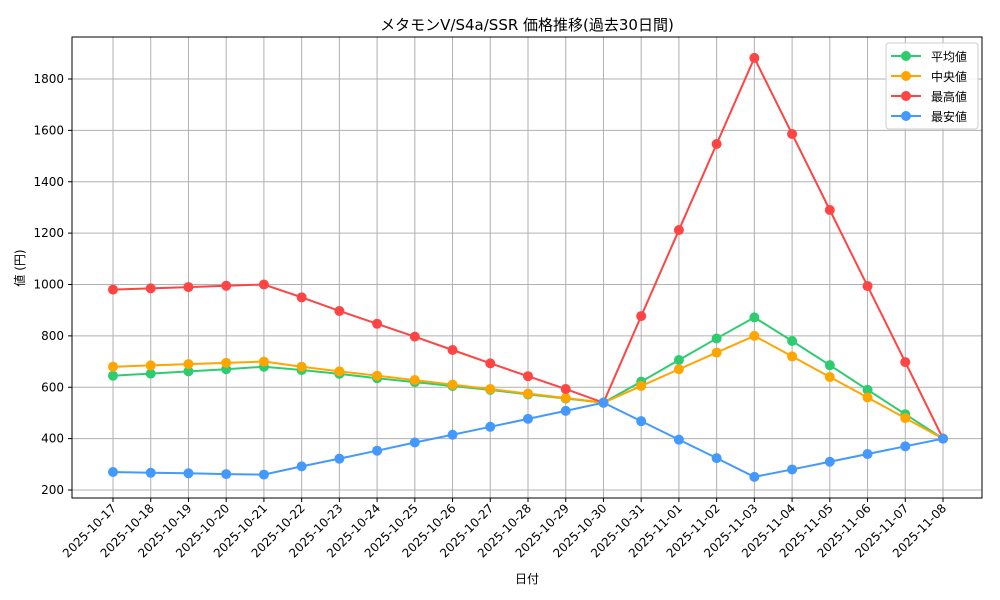  Describe the element at coordinates (48, 285) in the screenshot. I see `y-tick-label: 1000` at that location.